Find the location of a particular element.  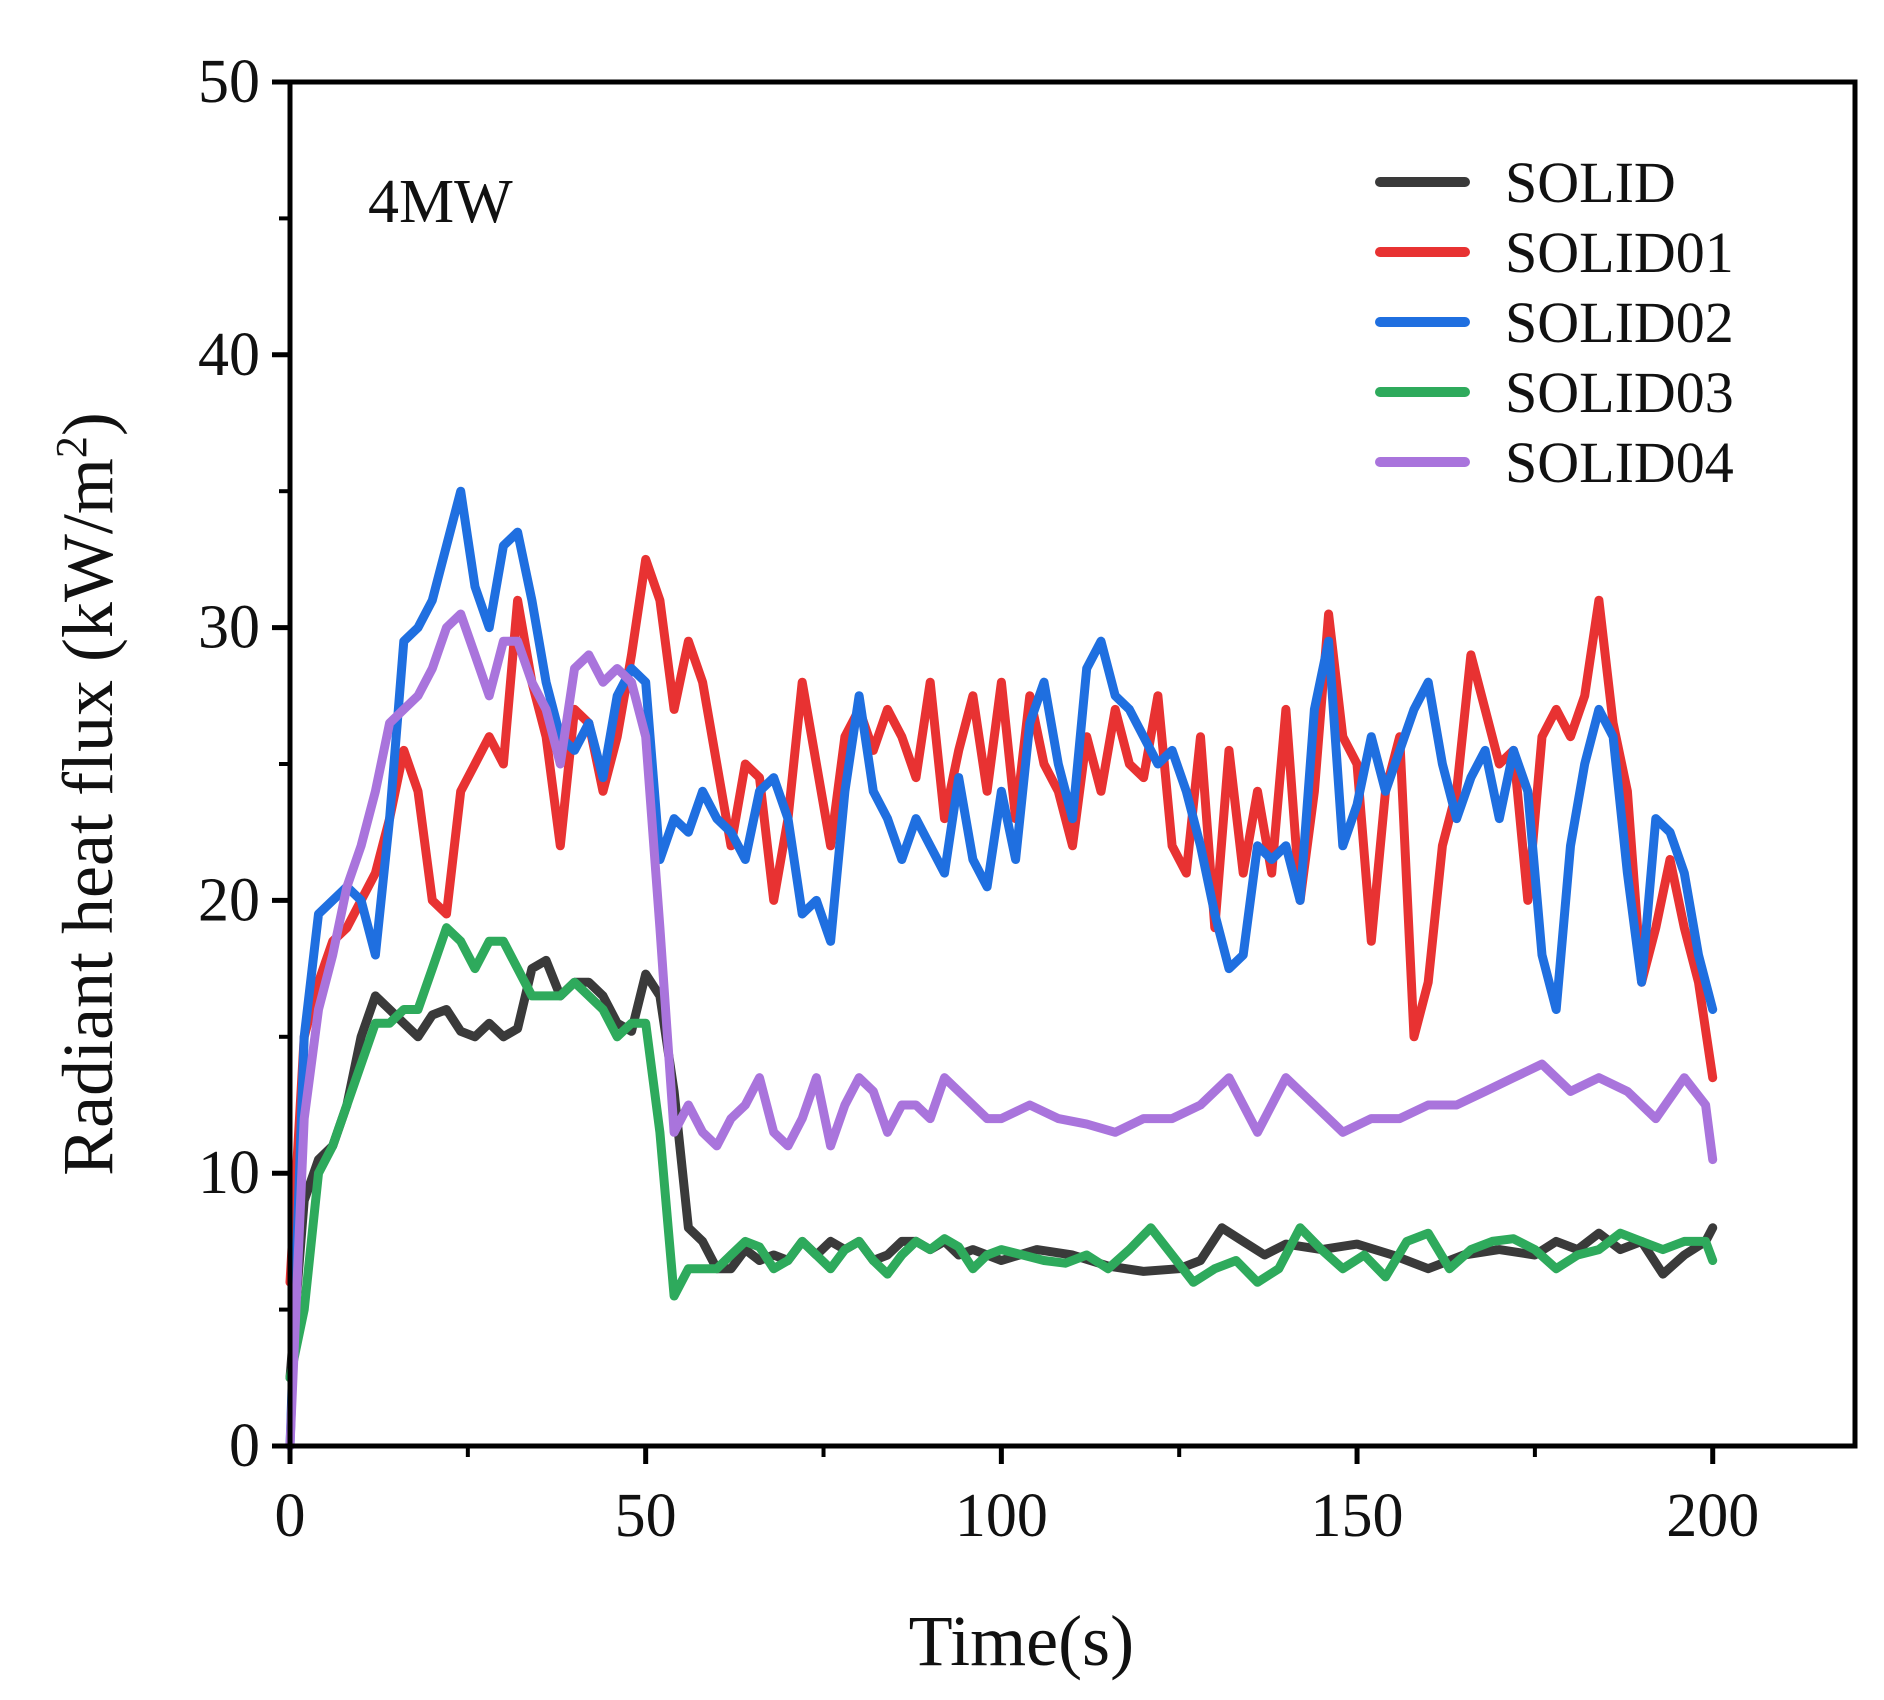

y-tick-label: 20 is located at coordinates (229, 900).